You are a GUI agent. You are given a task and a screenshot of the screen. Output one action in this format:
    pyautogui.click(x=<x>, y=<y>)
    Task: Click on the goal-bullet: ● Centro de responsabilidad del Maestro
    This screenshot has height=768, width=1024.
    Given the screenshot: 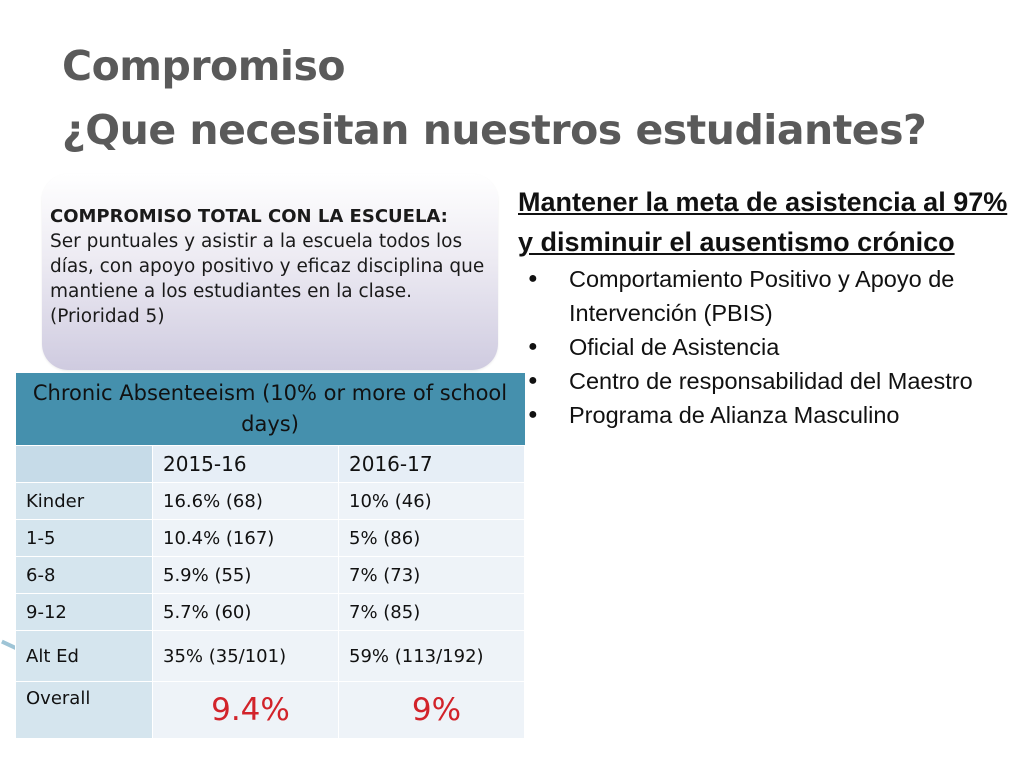 What is the action you would take?
    pyautogui.click(x=763, y=381)
    